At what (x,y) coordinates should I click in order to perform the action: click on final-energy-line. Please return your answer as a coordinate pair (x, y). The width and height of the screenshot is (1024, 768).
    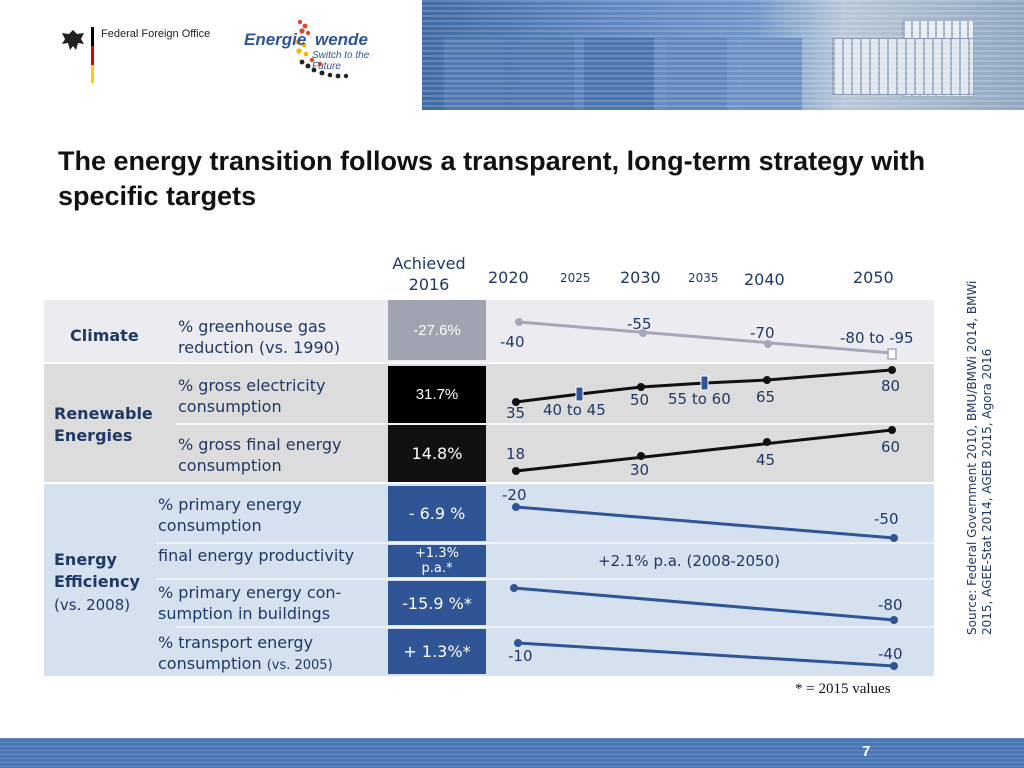
    Looking at the image, I should click on (704, 450).